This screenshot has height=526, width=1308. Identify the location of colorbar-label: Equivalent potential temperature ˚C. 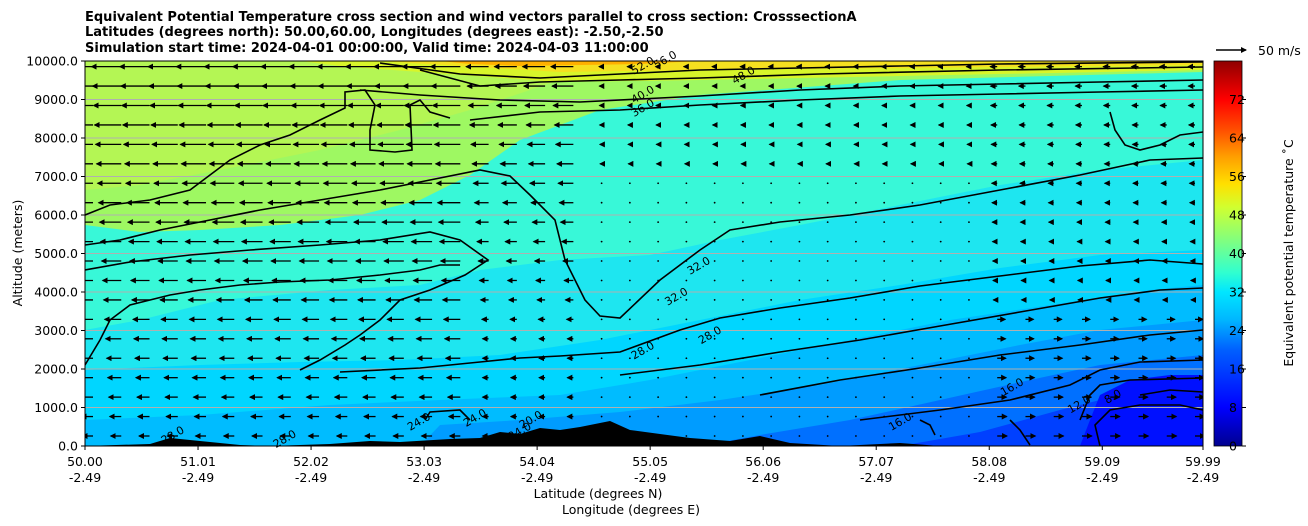
(1288, 253).